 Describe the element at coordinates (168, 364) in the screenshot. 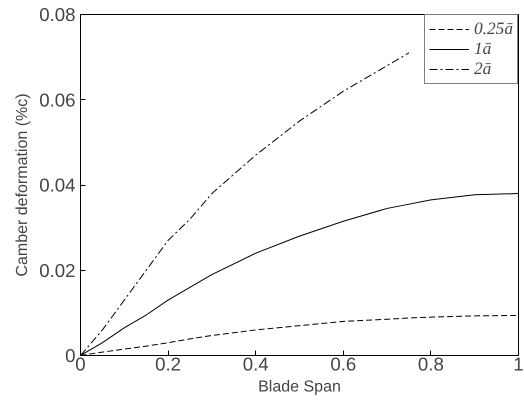

I see `x-tick-label: 0.2` at that location.